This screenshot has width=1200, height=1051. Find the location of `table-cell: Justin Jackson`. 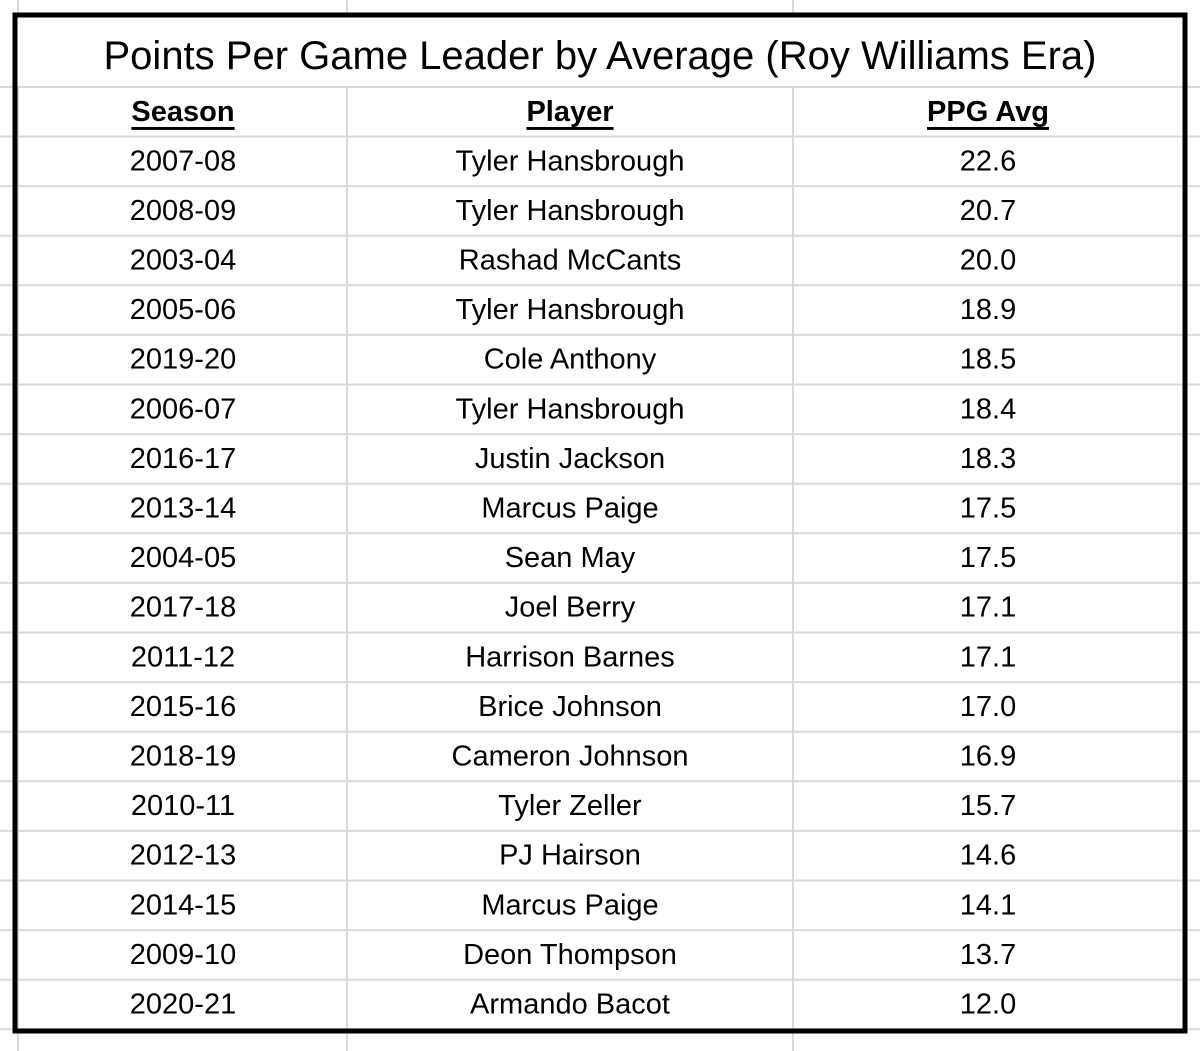

table-cell: Justin Jackson is located at coordinates (570, 459).